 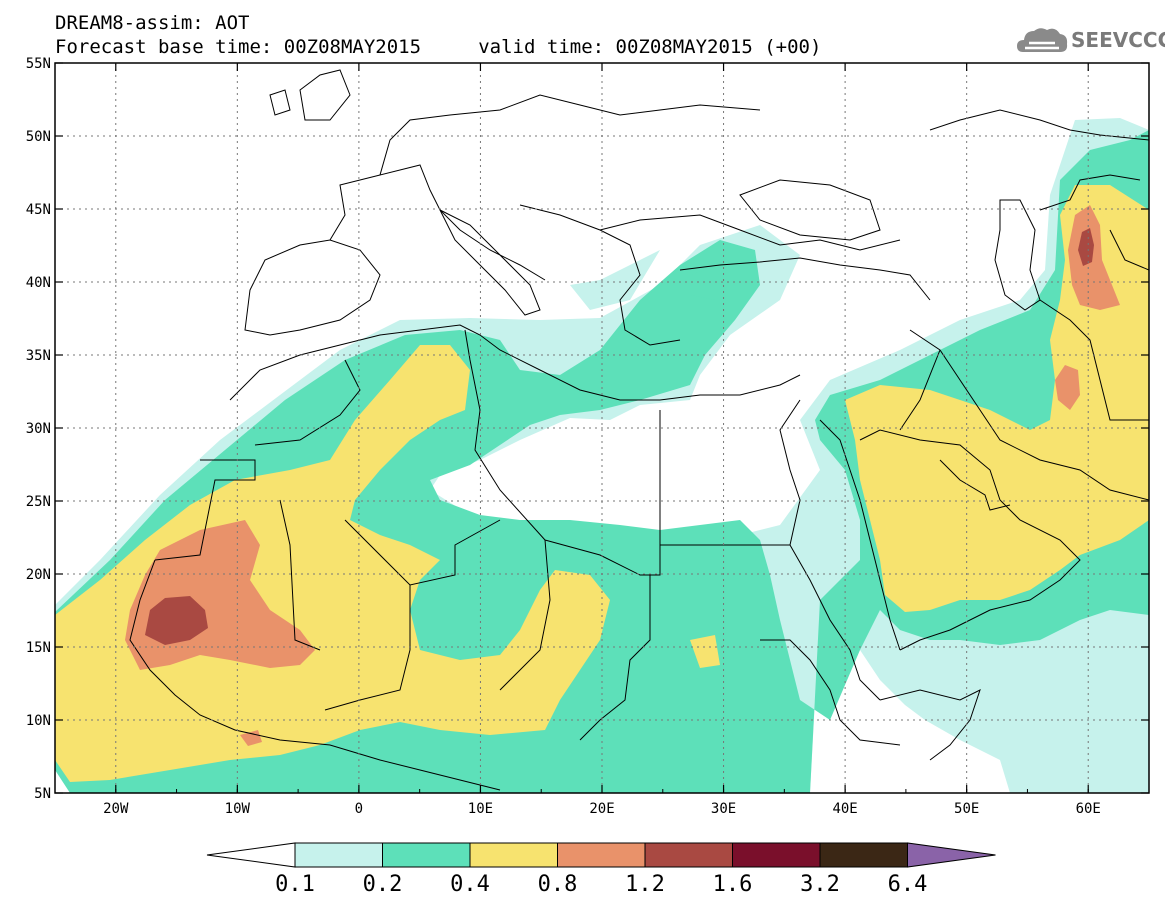 I want to click on y-tick-label: 45N, so click(x=38, y=210).